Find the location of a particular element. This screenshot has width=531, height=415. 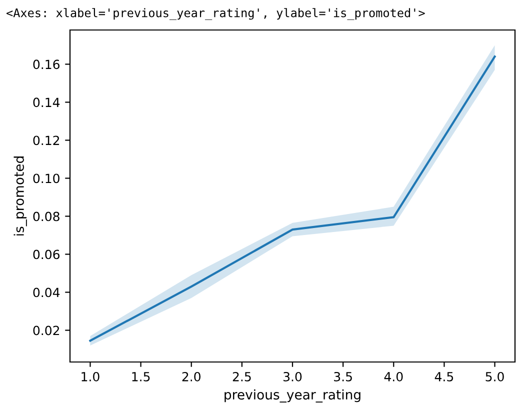

y-tick-label: 0.16 is located at coordinates (46, 65).